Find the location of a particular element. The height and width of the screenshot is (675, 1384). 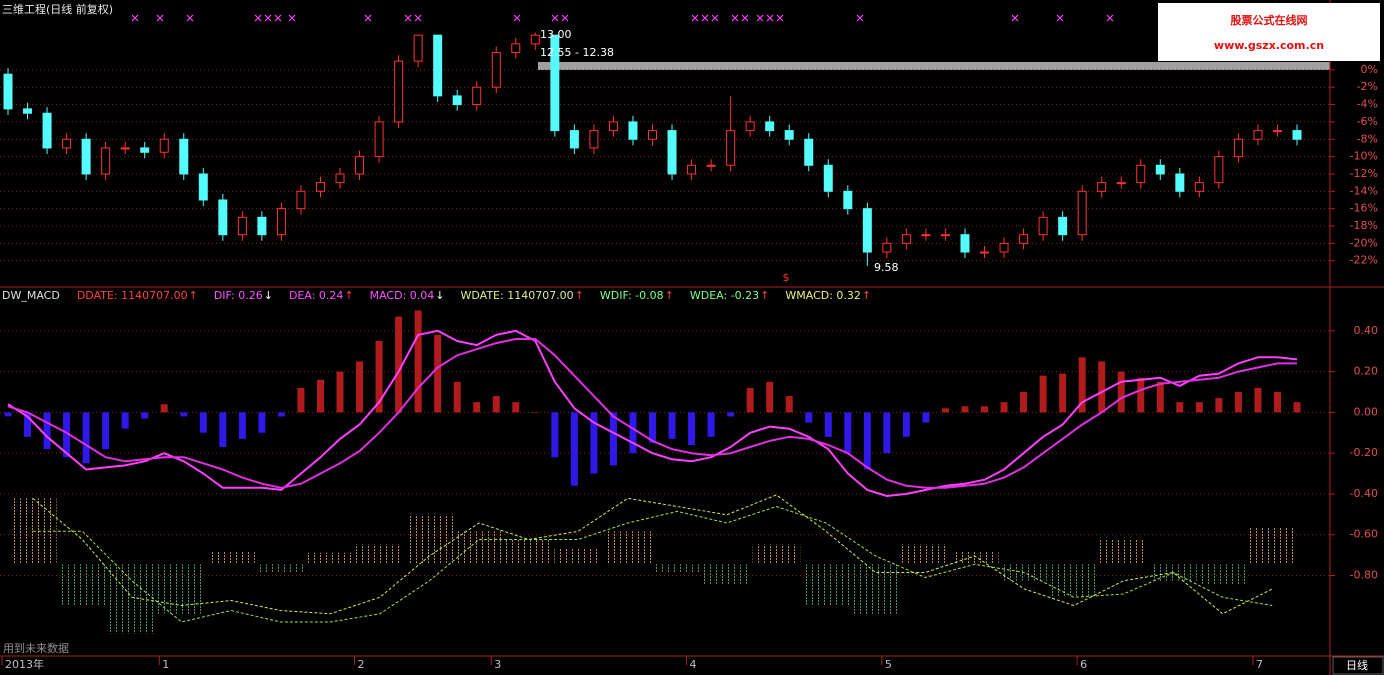

indicator-label: WDEA: -0.23 is located at coordinates (724, 295).